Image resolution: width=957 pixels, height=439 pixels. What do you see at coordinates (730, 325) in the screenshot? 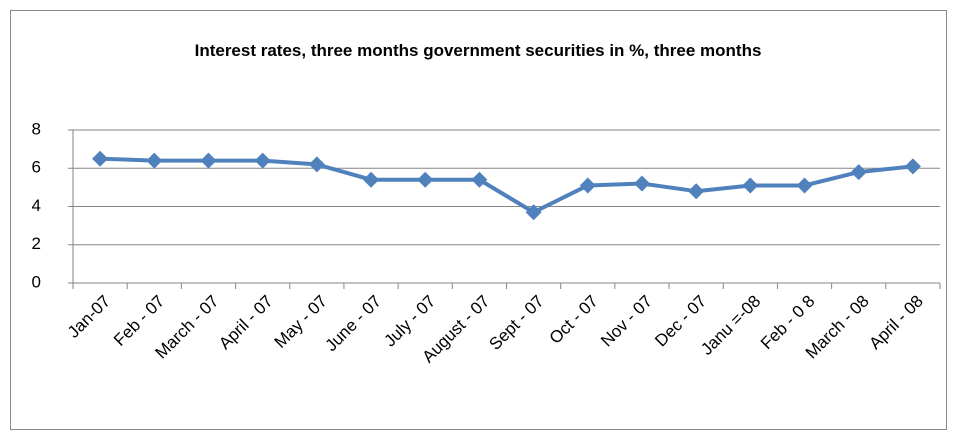
I see `x-tick-label: Janu =-08` at bounding box center [730, 325].